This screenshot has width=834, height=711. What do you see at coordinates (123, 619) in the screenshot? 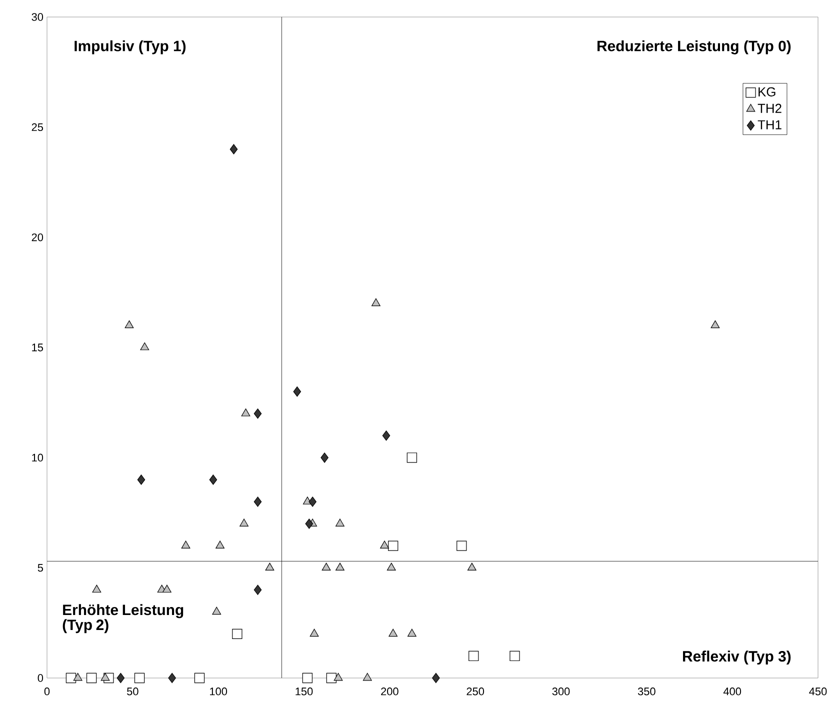
I see `annotation: Erhöhte Leistung (Typ 2)` at bounding box center [123, 619].